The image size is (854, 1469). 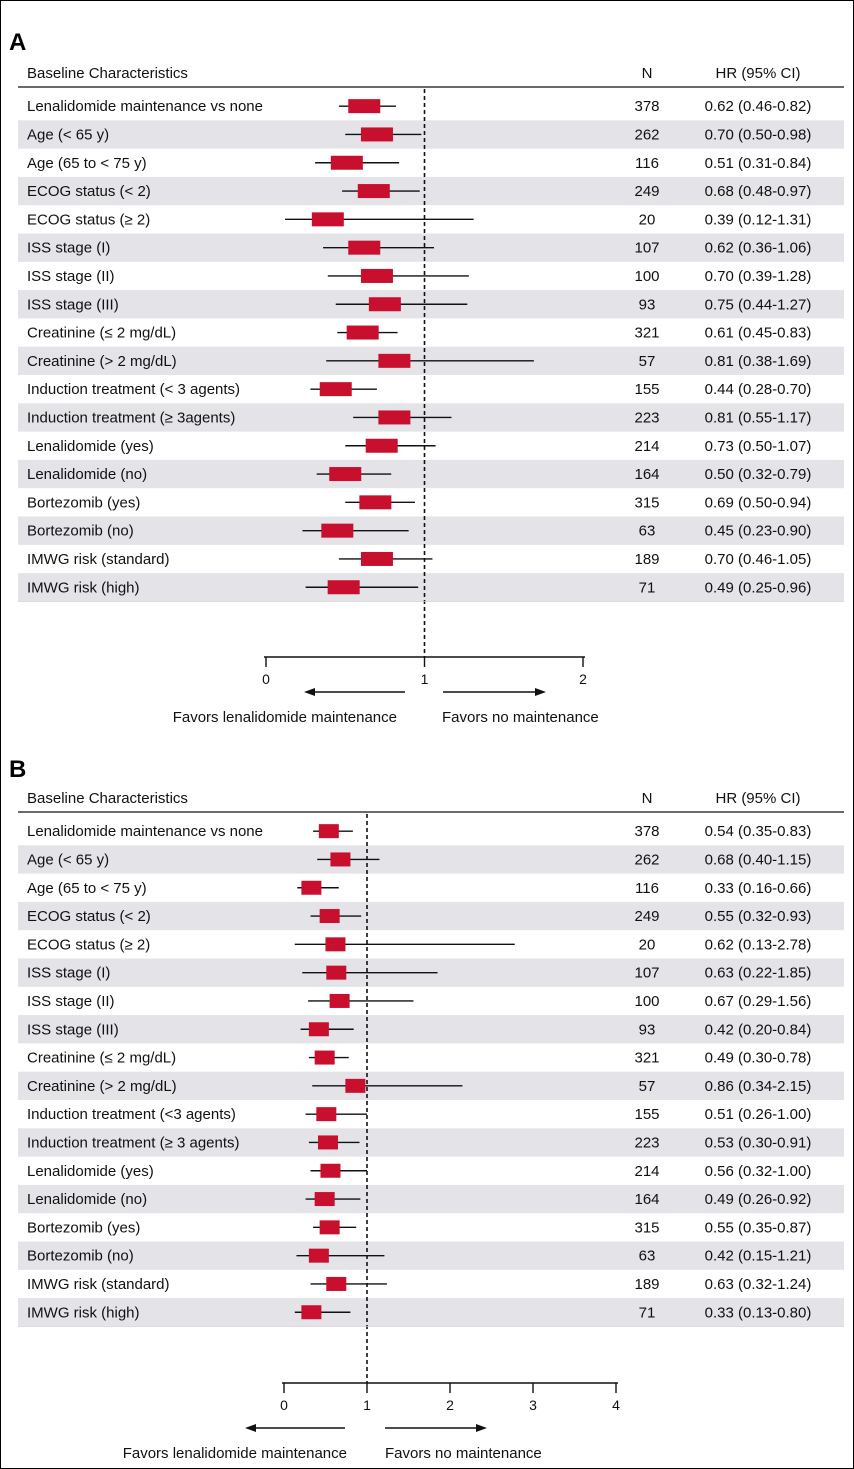 What do you see at coordinates (758, 361) in the screenshot?
I see `row-hr-ci: 0.81 (0.38-1.69)` at bounding box center [758, 361].